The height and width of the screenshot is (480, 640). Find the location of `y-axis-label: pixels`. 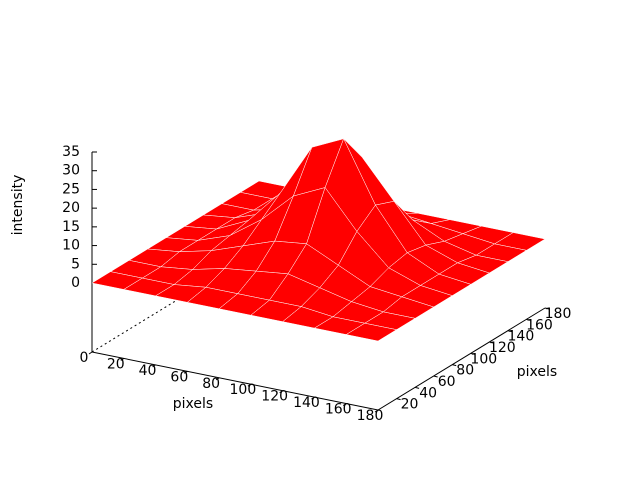

y-axis-label: pixels is located at coordinates (537, 372).